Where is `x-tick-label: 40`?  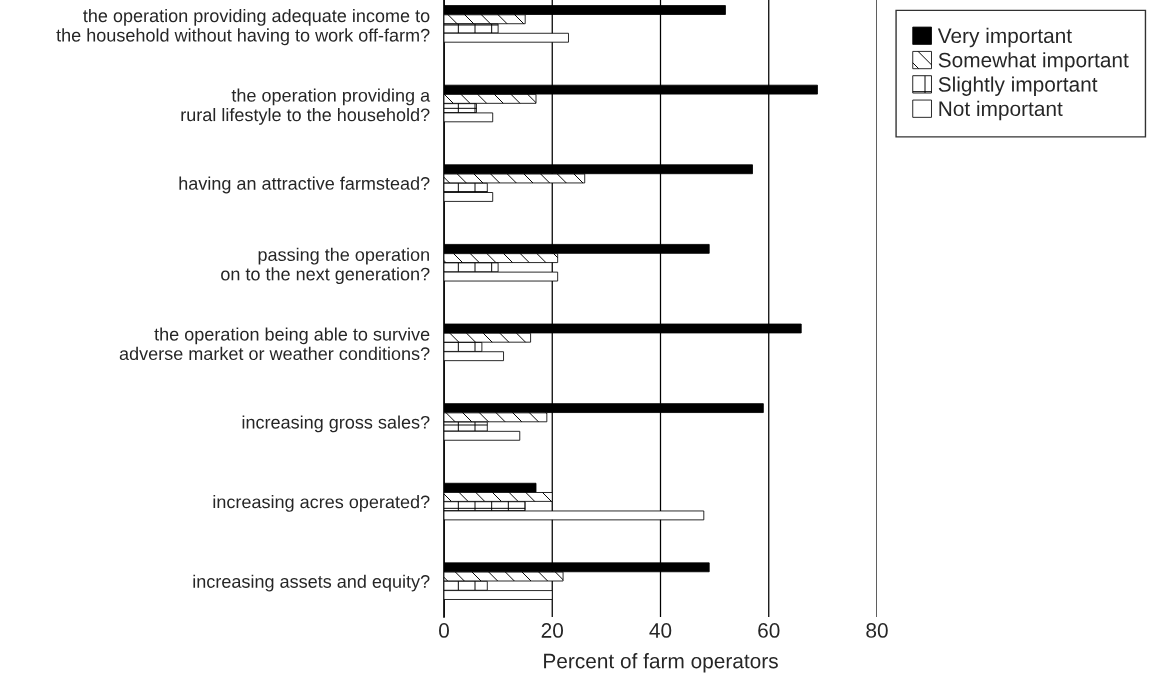
x-tick-label: 40 is located at coordinates (660, 630).